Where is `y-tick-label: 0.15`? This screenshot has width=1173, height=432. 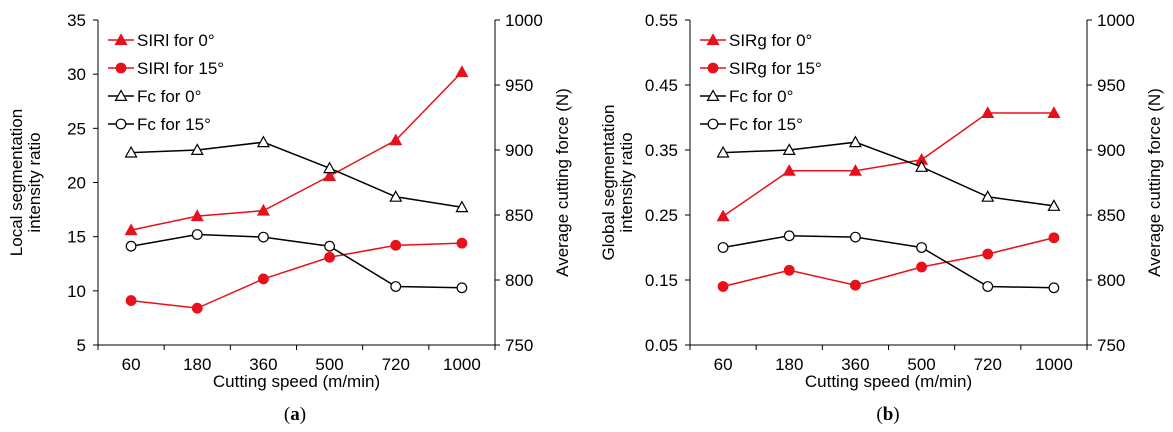 y-tick-label: 0.15 is located at coordinates (661, 280).